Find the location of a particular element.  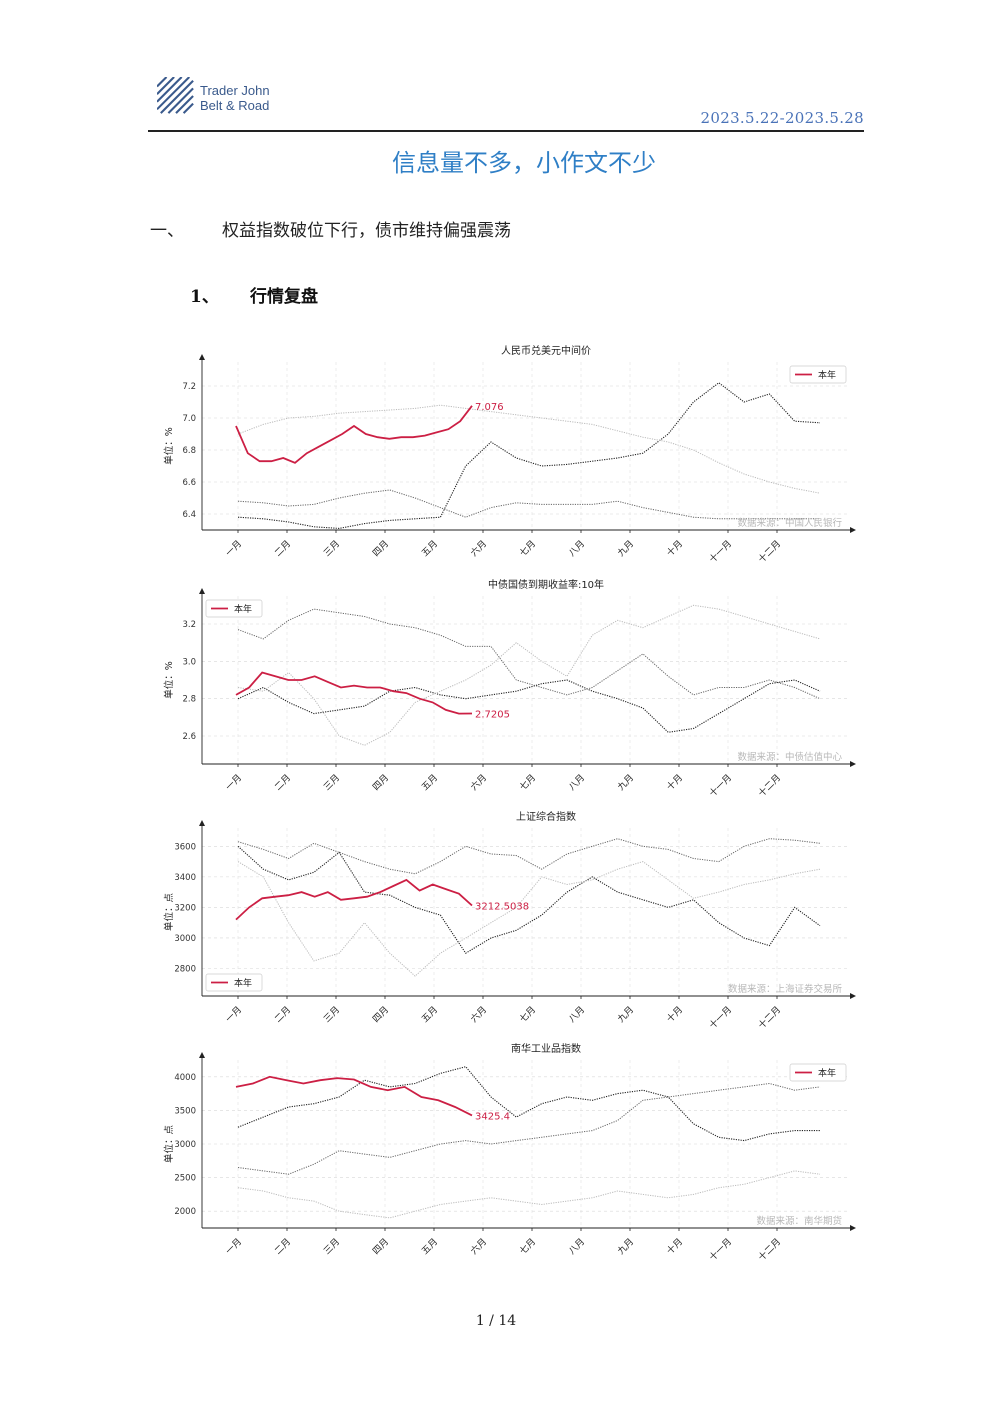

chart-source: 数据来源：中债估值中心 is located at coordinates (789, 757).